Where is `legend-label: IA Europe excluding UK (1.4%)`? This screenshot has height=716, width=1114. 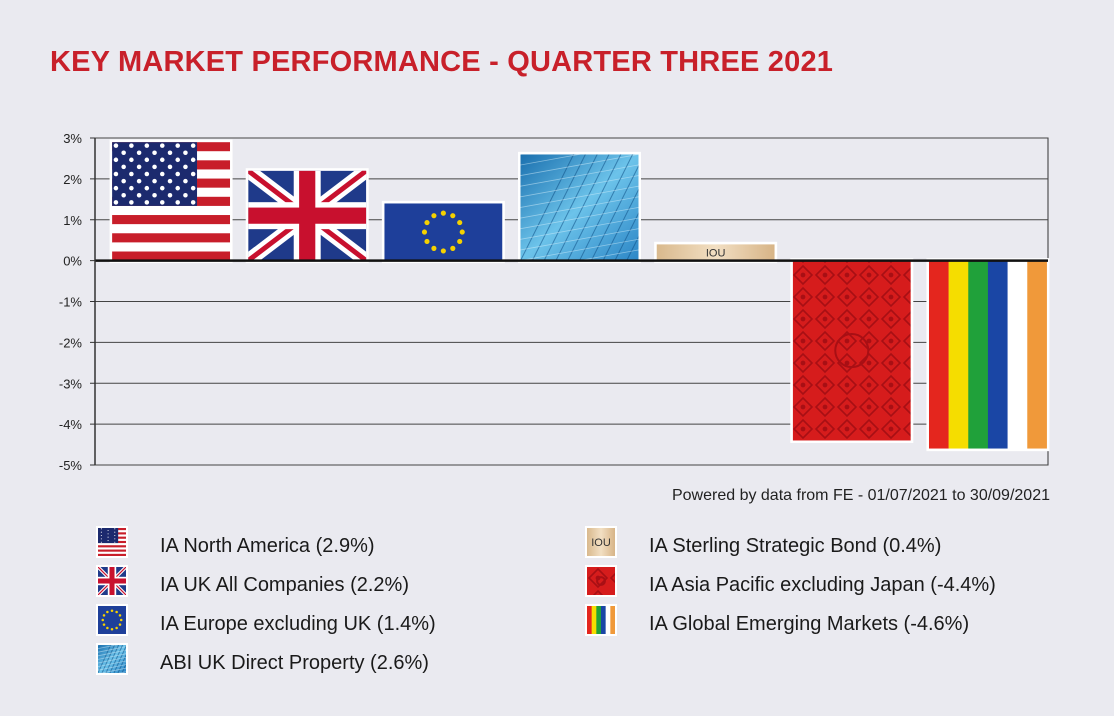 legend-label: IA Europe excluding UK (1.4%) is located at coordinates (298, 624).